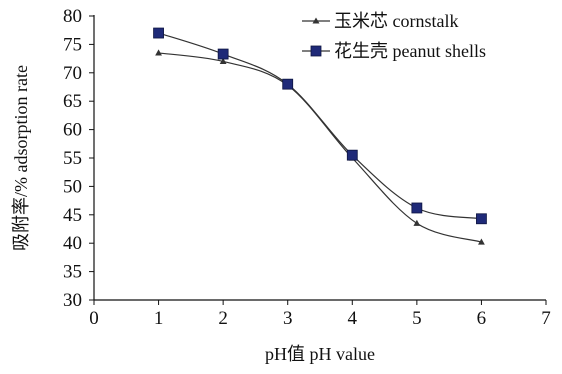 Image resolution: width=562 pixels, height=374 pixels. What do you see at coordinates (396, 21) in the screenshot?
I see `legend-label-cornstalk: 玉米芯 cornstalk` at bounding box center [396, 21].